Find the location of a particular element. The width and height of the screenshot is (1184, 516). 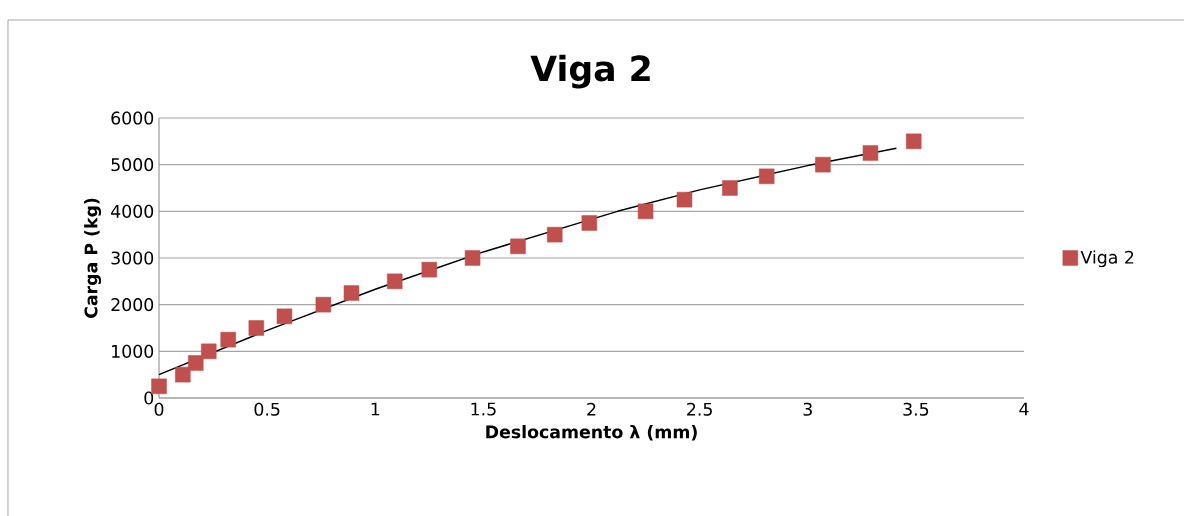

x-tick-label: 0.5 is located at coordinates (267, 409).